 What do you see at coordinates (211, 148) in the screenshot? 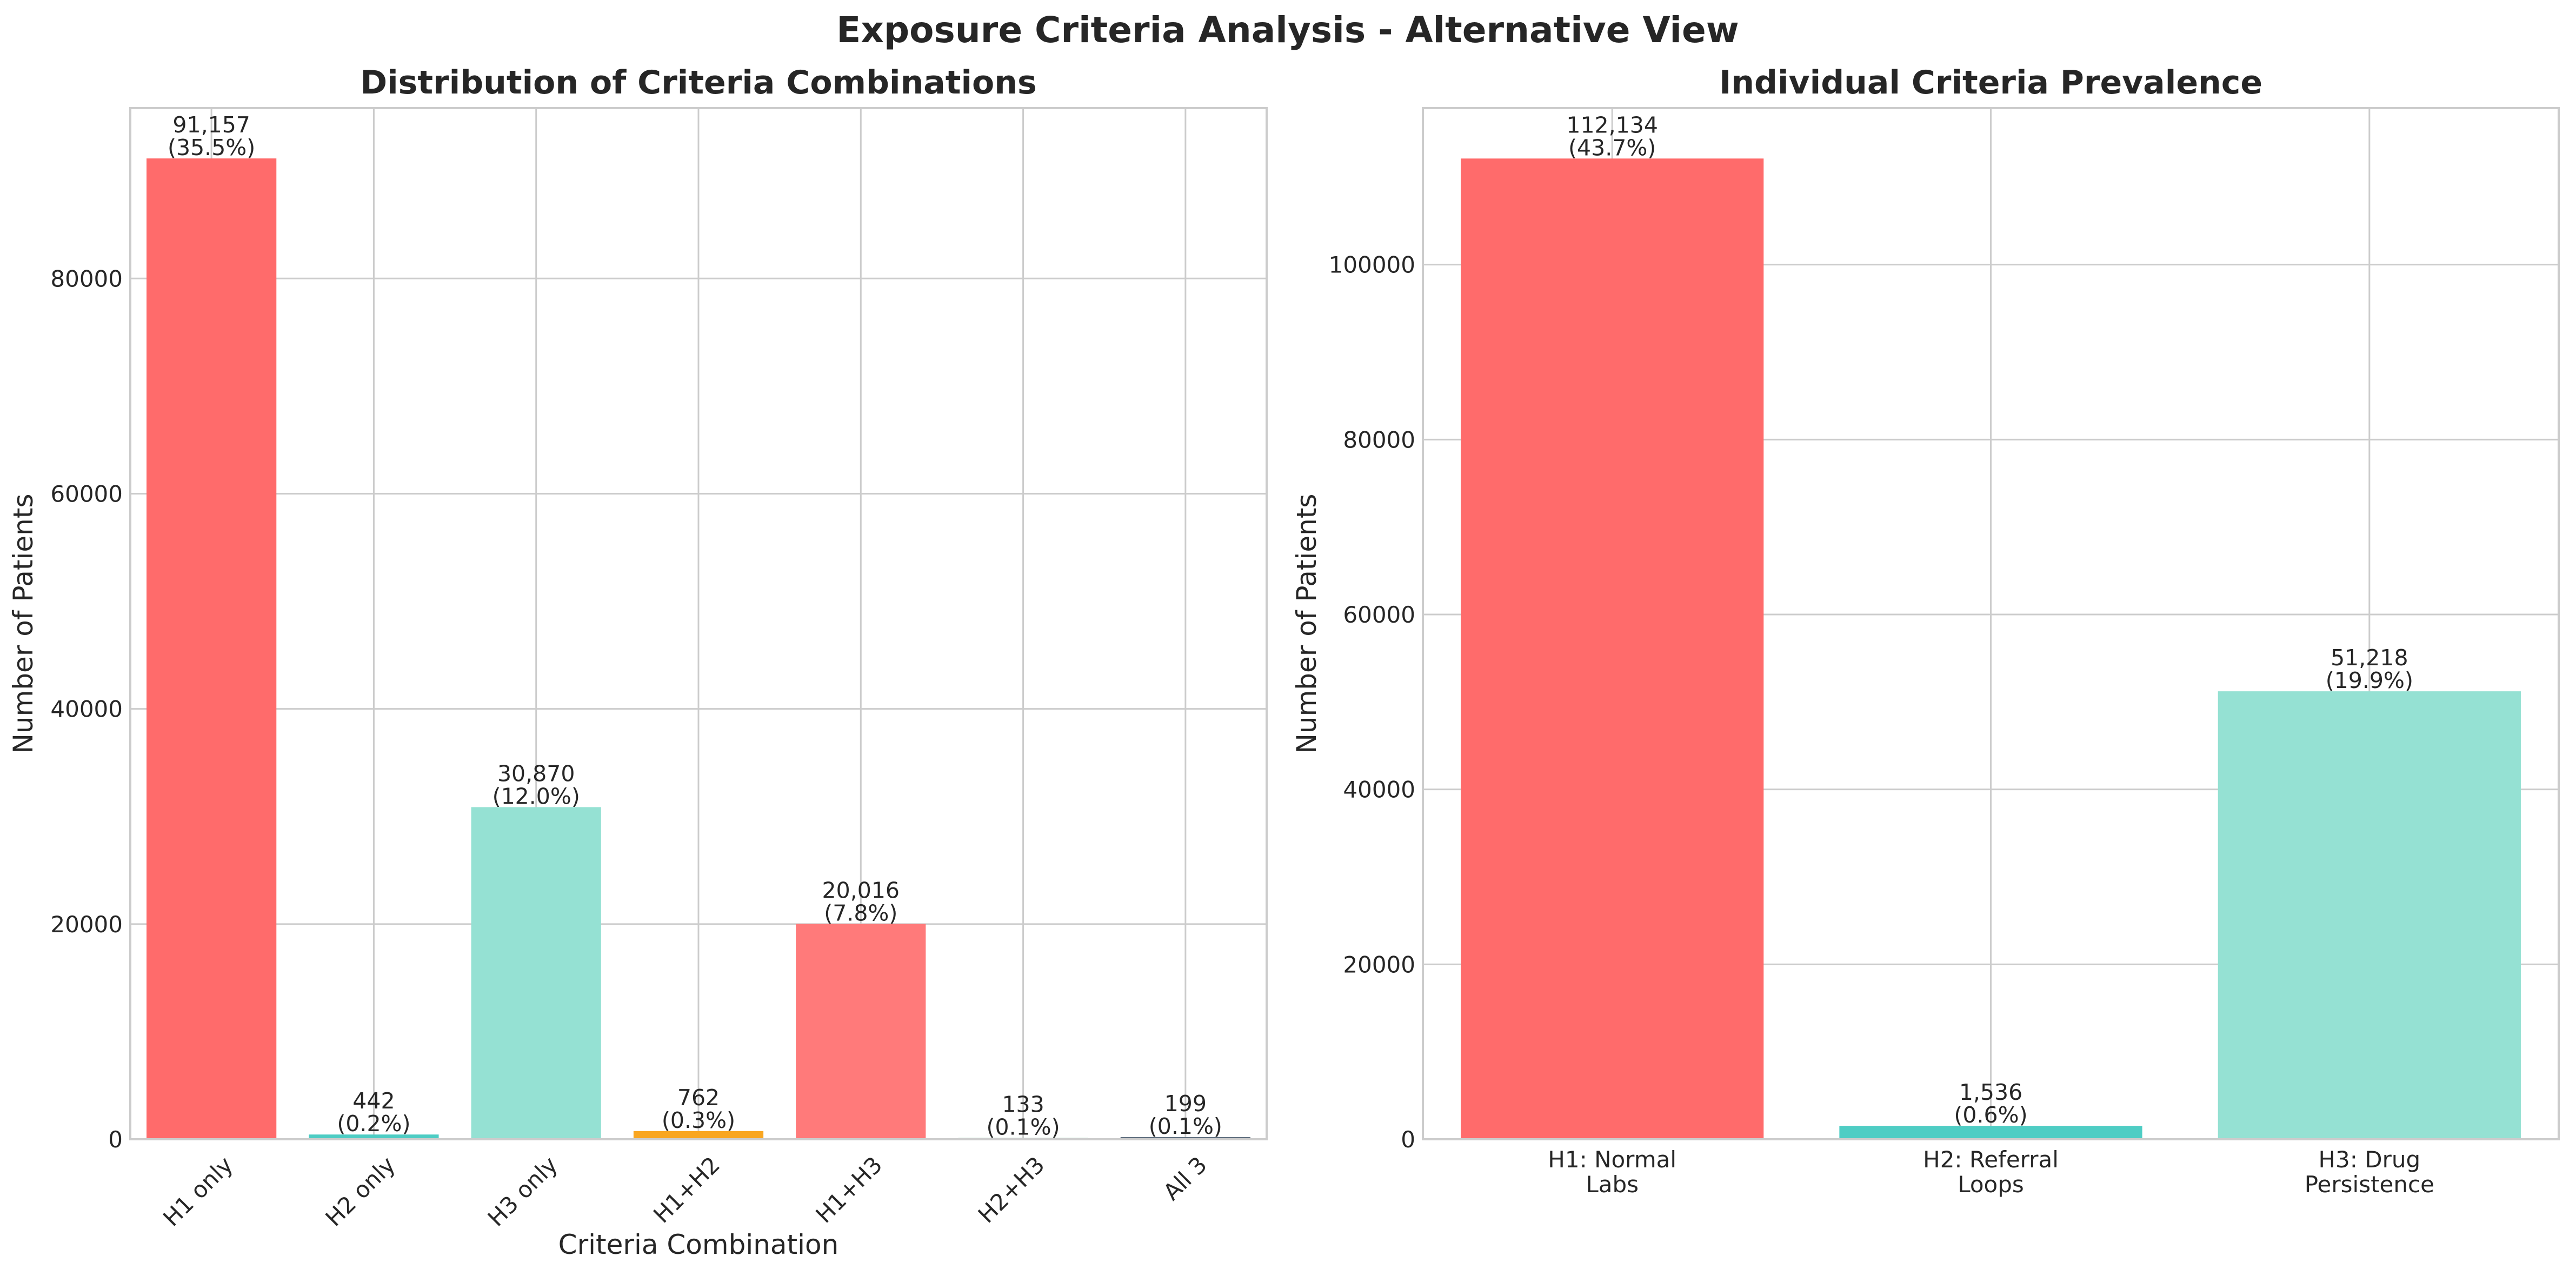
I see `bar-percent-label: (35.5%)` at bounding box center [211, 148].